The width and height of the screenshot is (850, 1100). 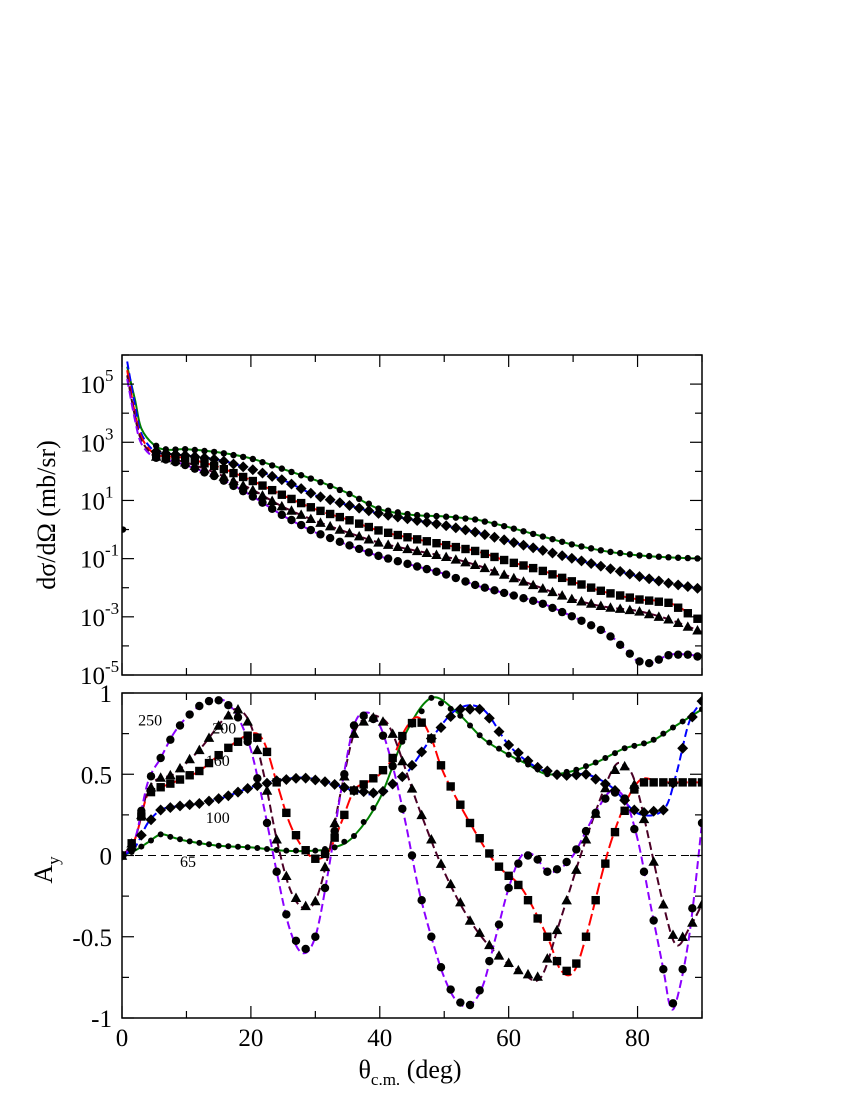 What do you see at coordinates (101, 1019) in the screenshot?
I see `y-tick-label: -1` at bounding box center [101, 1019].